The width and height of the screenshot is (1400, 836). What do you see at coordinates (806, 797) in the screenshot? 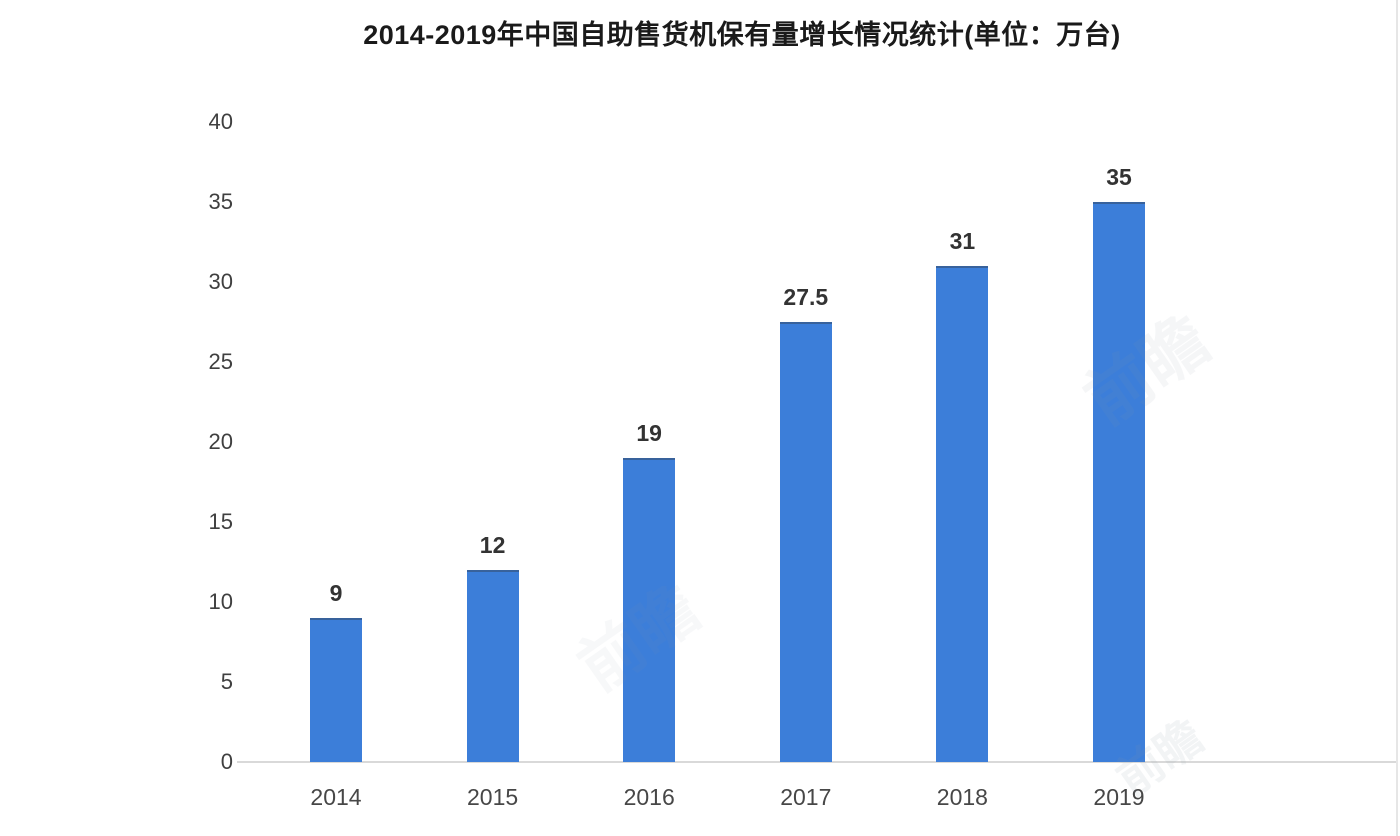
I see `x-axis-label: 2017` at bounding box center [806, 797].